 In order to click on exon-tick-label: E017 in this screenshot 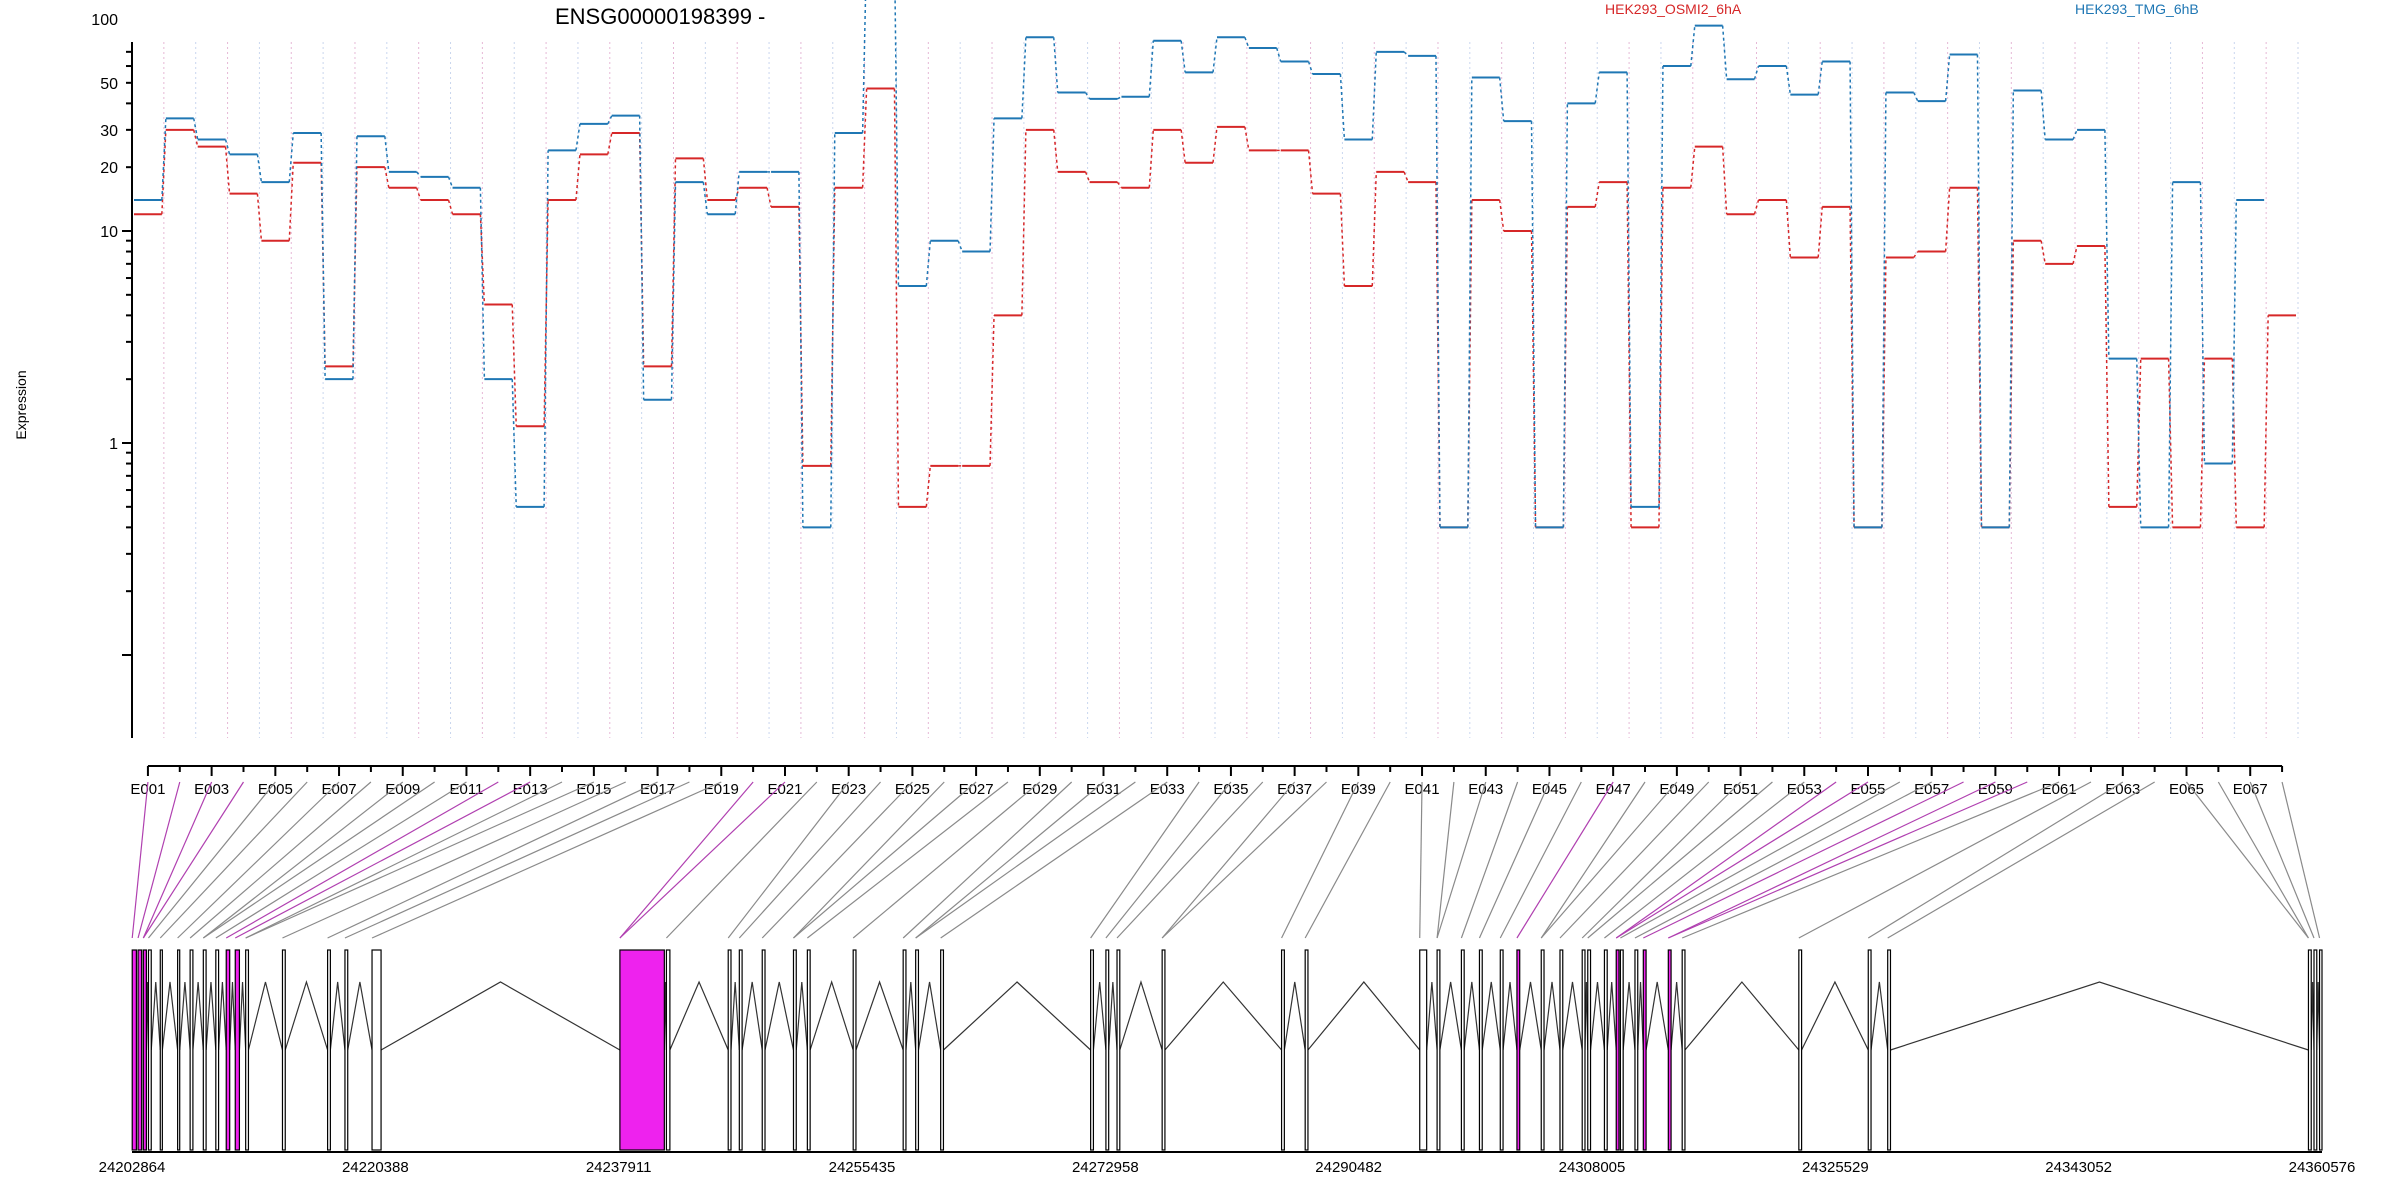, I will do `click(657, 789)`.